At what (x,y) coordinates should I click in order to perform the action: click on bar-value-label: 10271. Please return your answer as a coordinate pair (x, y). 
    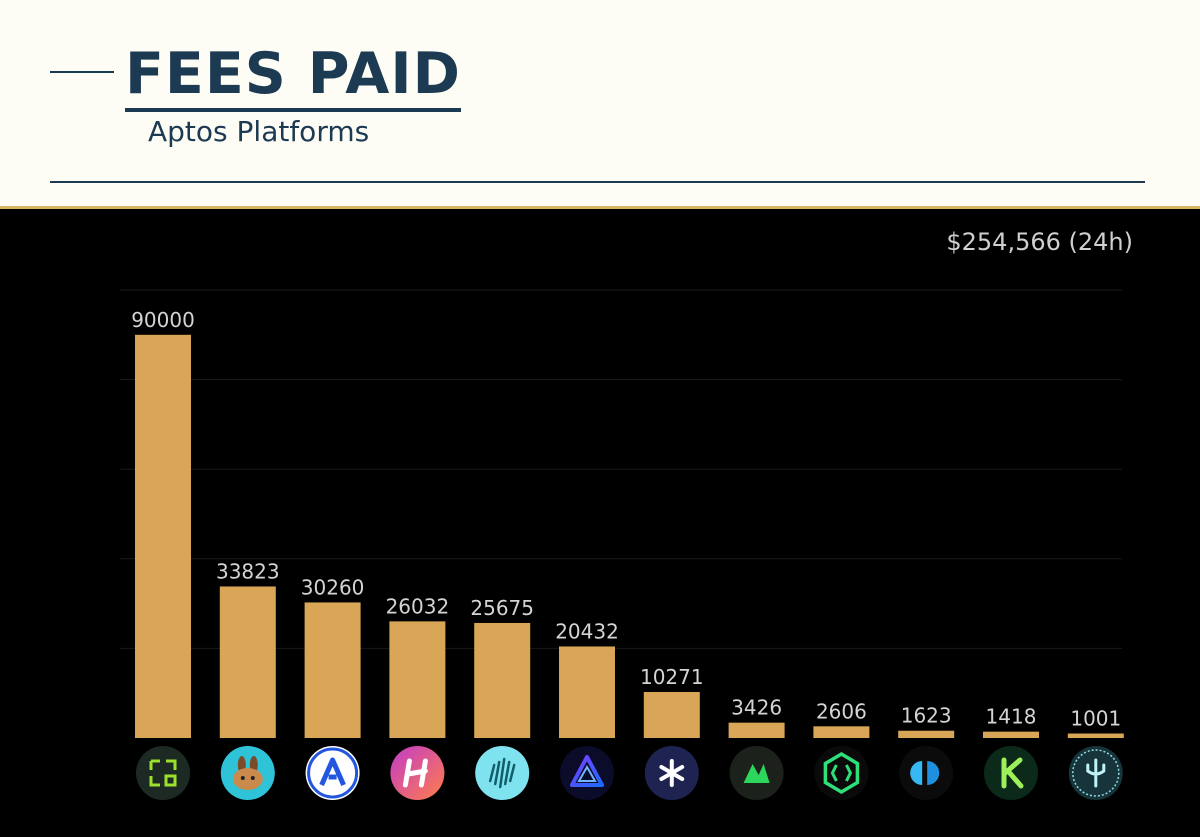
    Looking at the image, I should click on (672, 677).